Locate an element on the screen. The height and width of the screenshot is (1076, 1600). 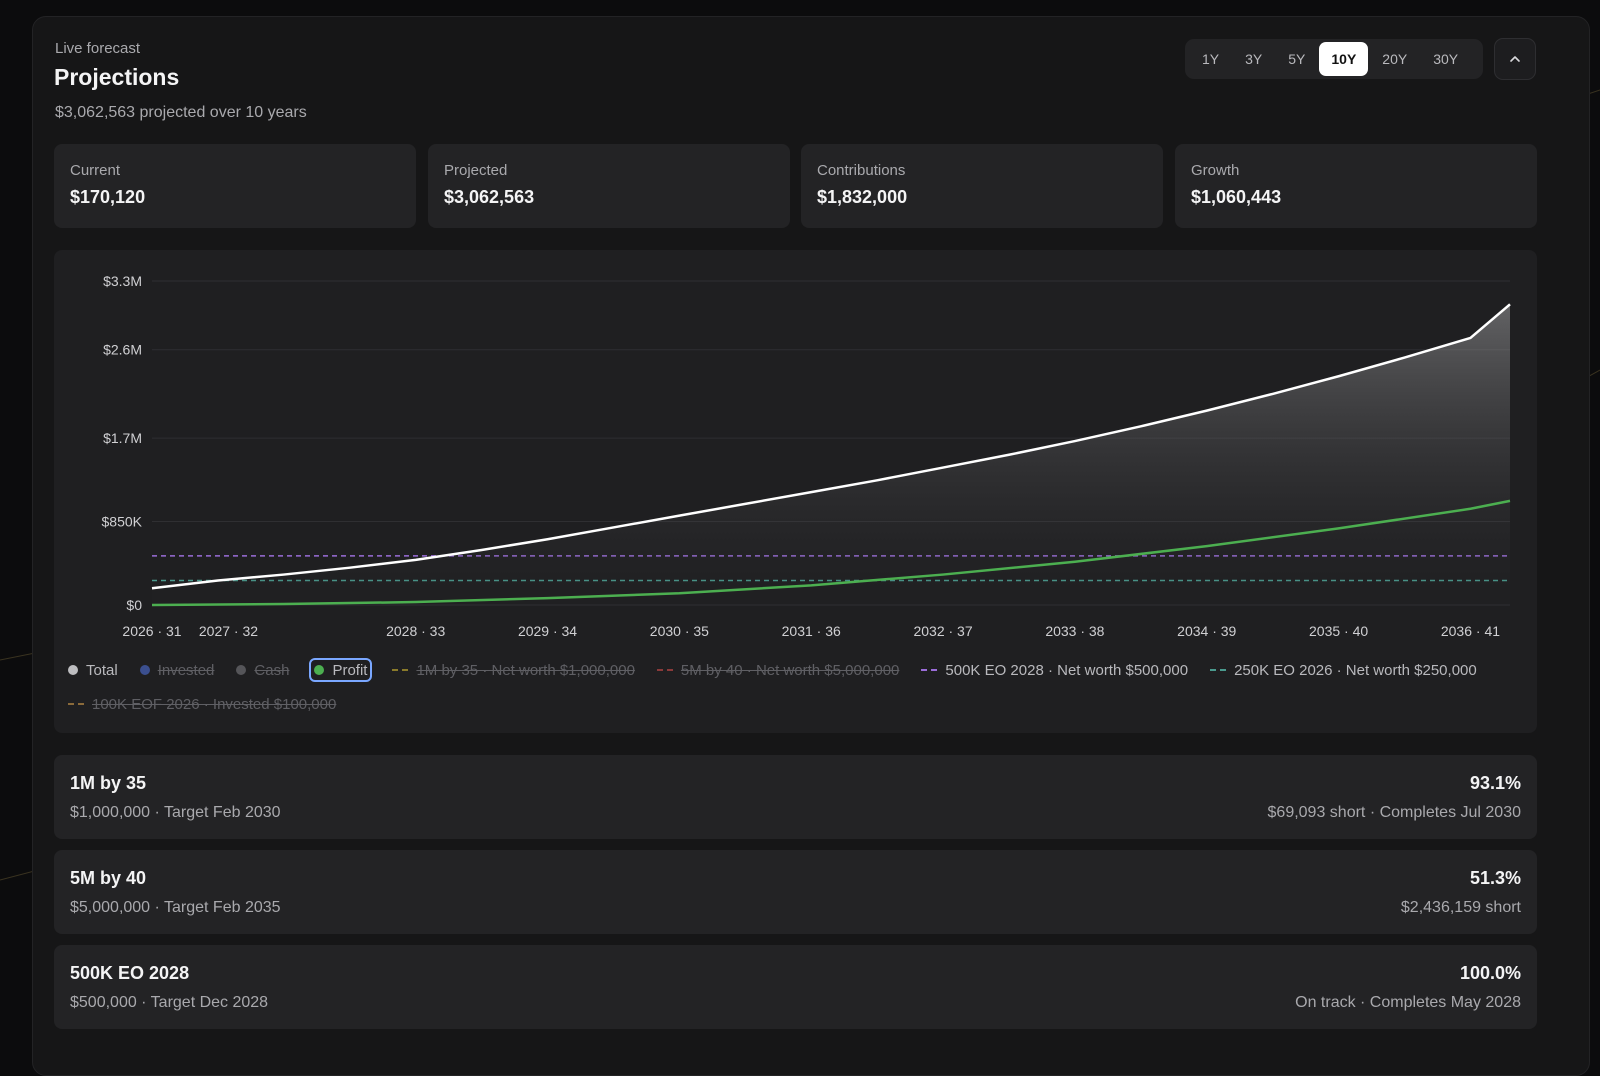
x-tick-label: 2029 · 34 is located at coordinates (547, 631).